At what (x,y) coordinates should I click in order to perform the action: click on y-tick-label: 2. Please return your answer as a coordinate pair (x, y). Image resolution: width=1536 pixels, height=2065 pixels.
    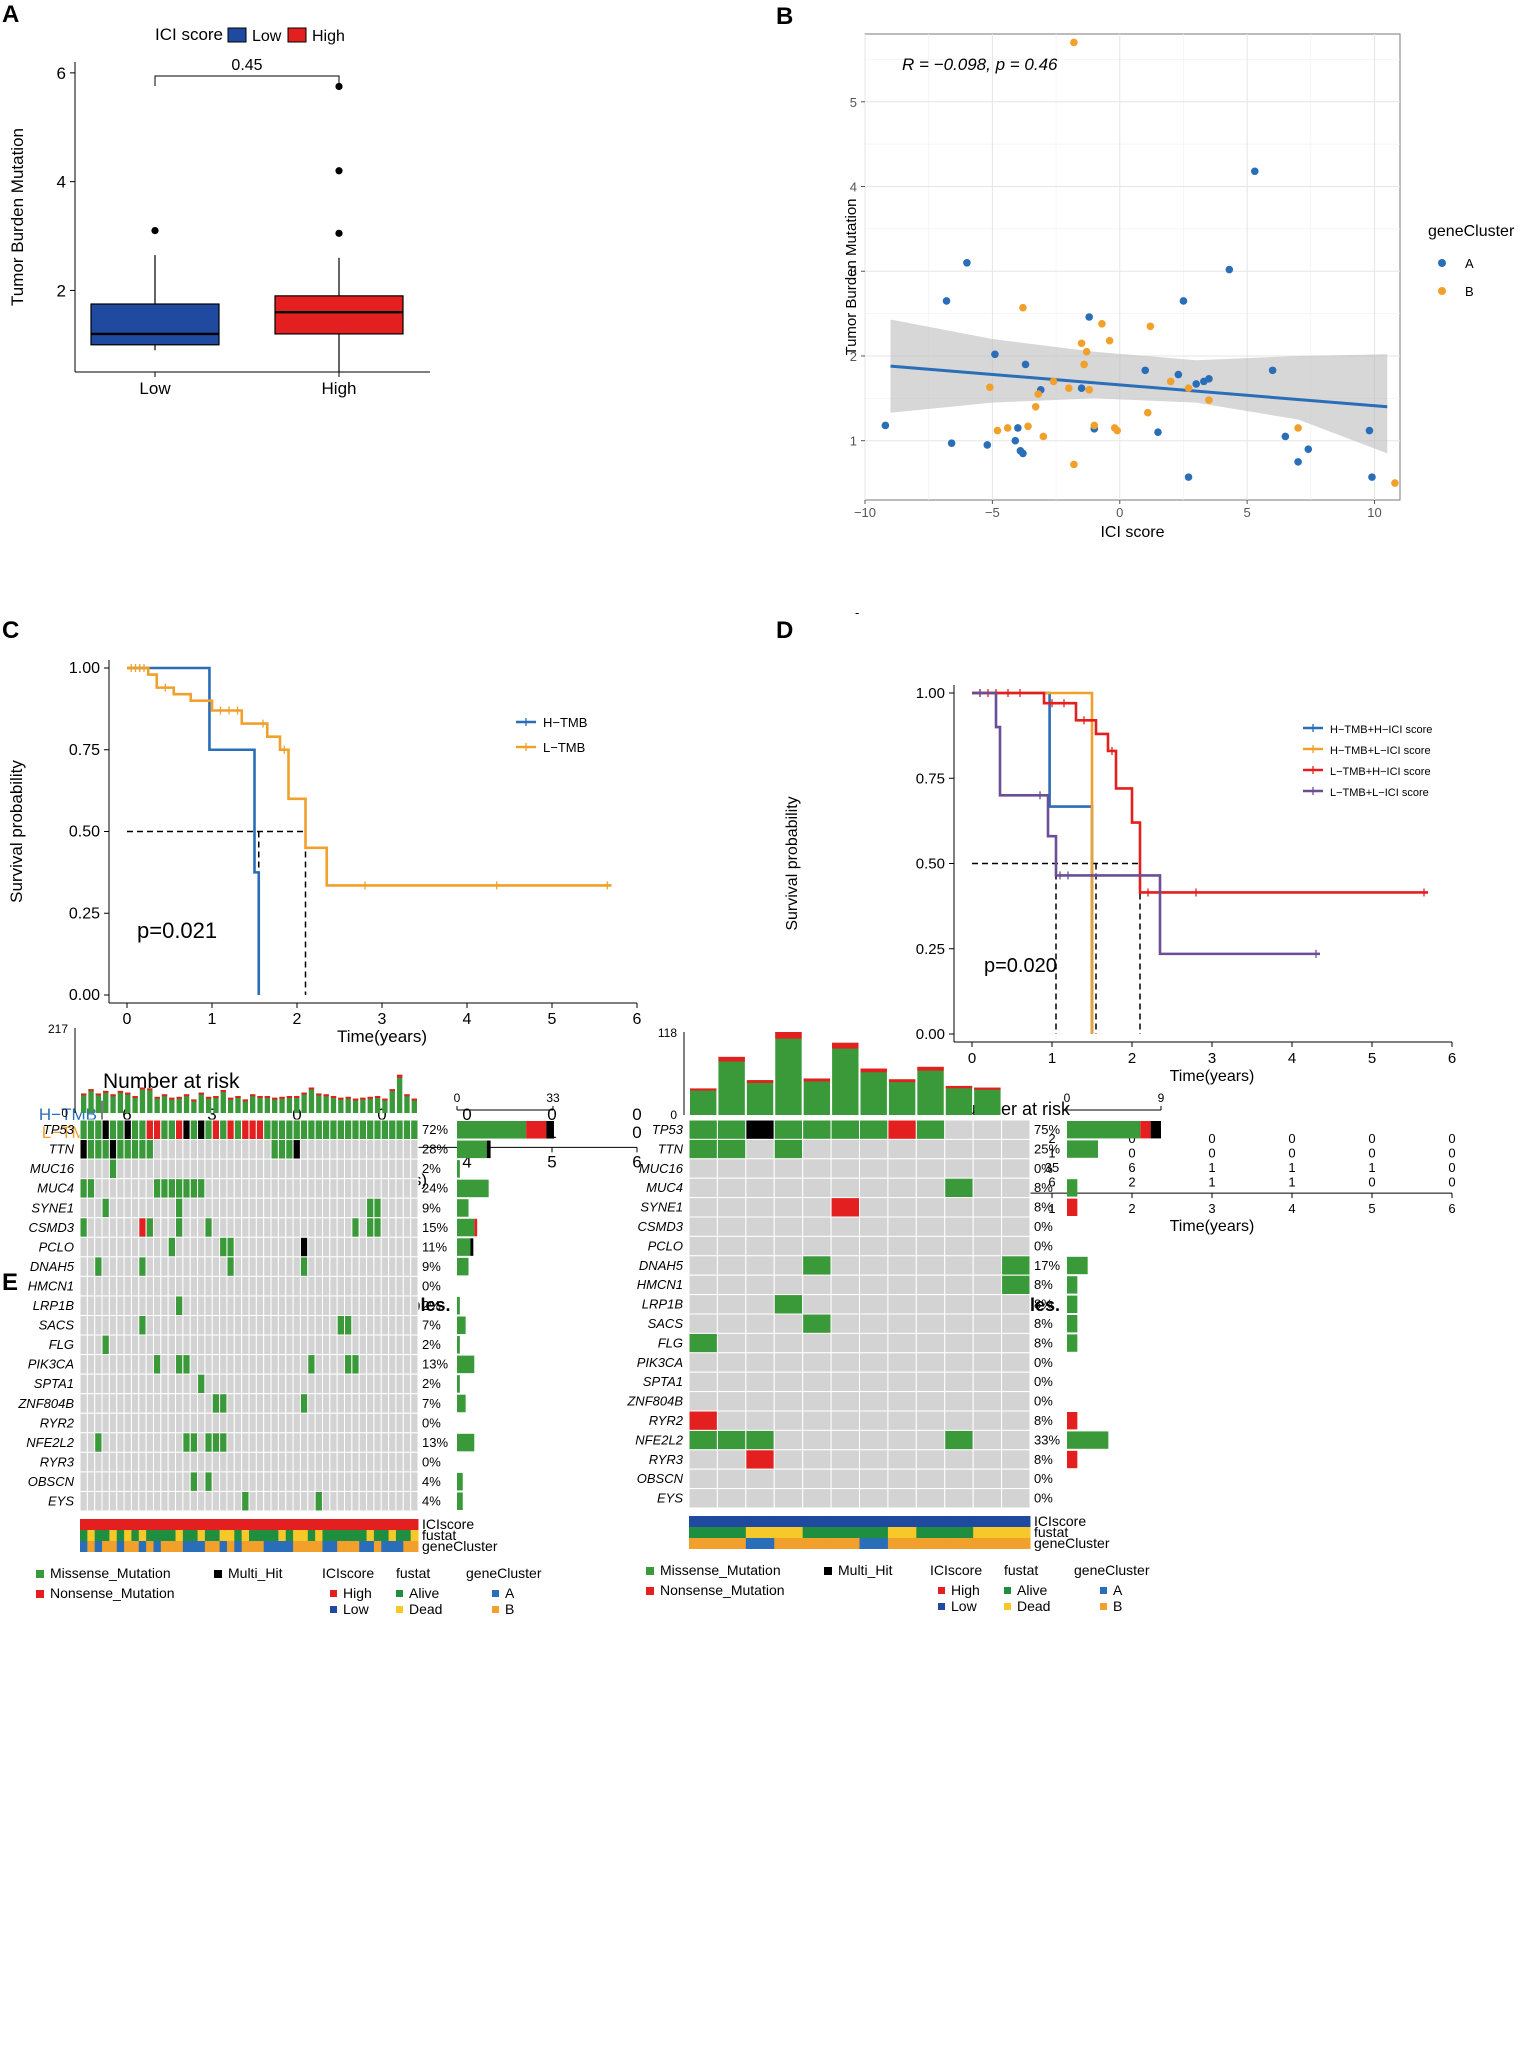
    Looking at the image, I should click on (61, 290).